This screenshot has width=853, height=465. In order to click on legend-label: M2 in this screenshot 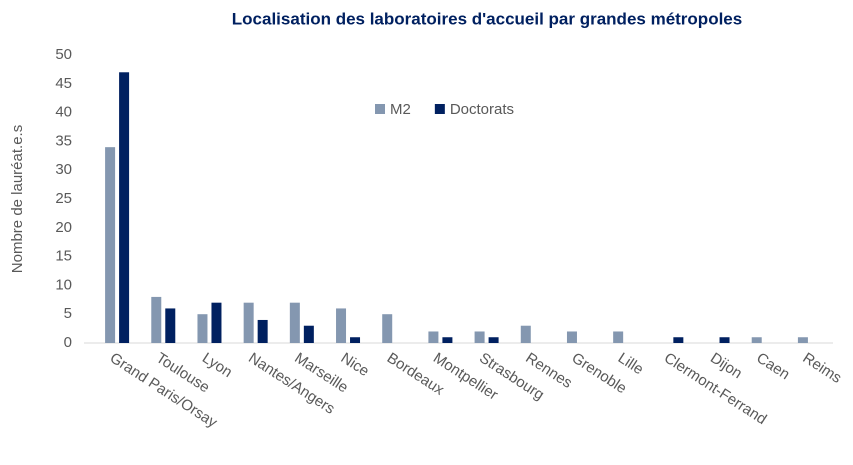, I will do `click(400, 109)`.